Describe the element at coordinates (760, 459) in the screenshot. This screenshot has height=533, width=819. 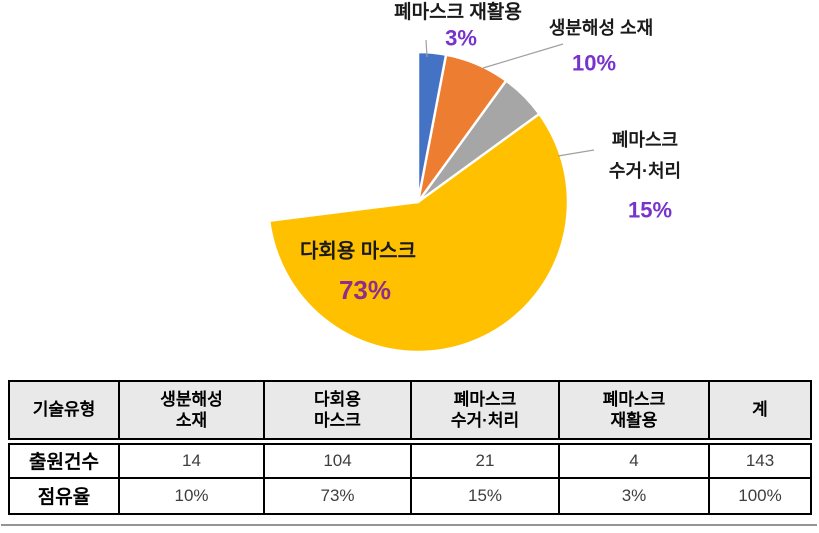
I see `applications-total: 143` at that location.